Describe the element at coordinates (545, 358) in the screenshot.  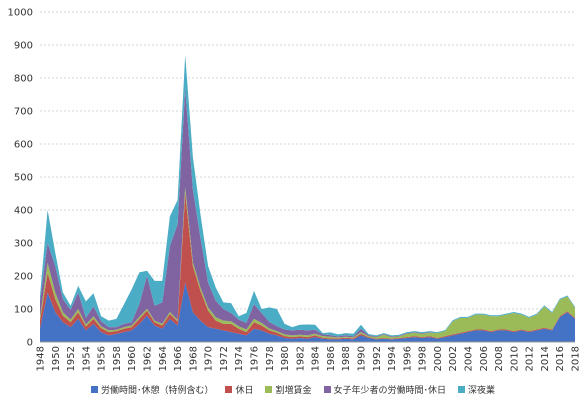
I see `x-tick-label: 2014` at that location.